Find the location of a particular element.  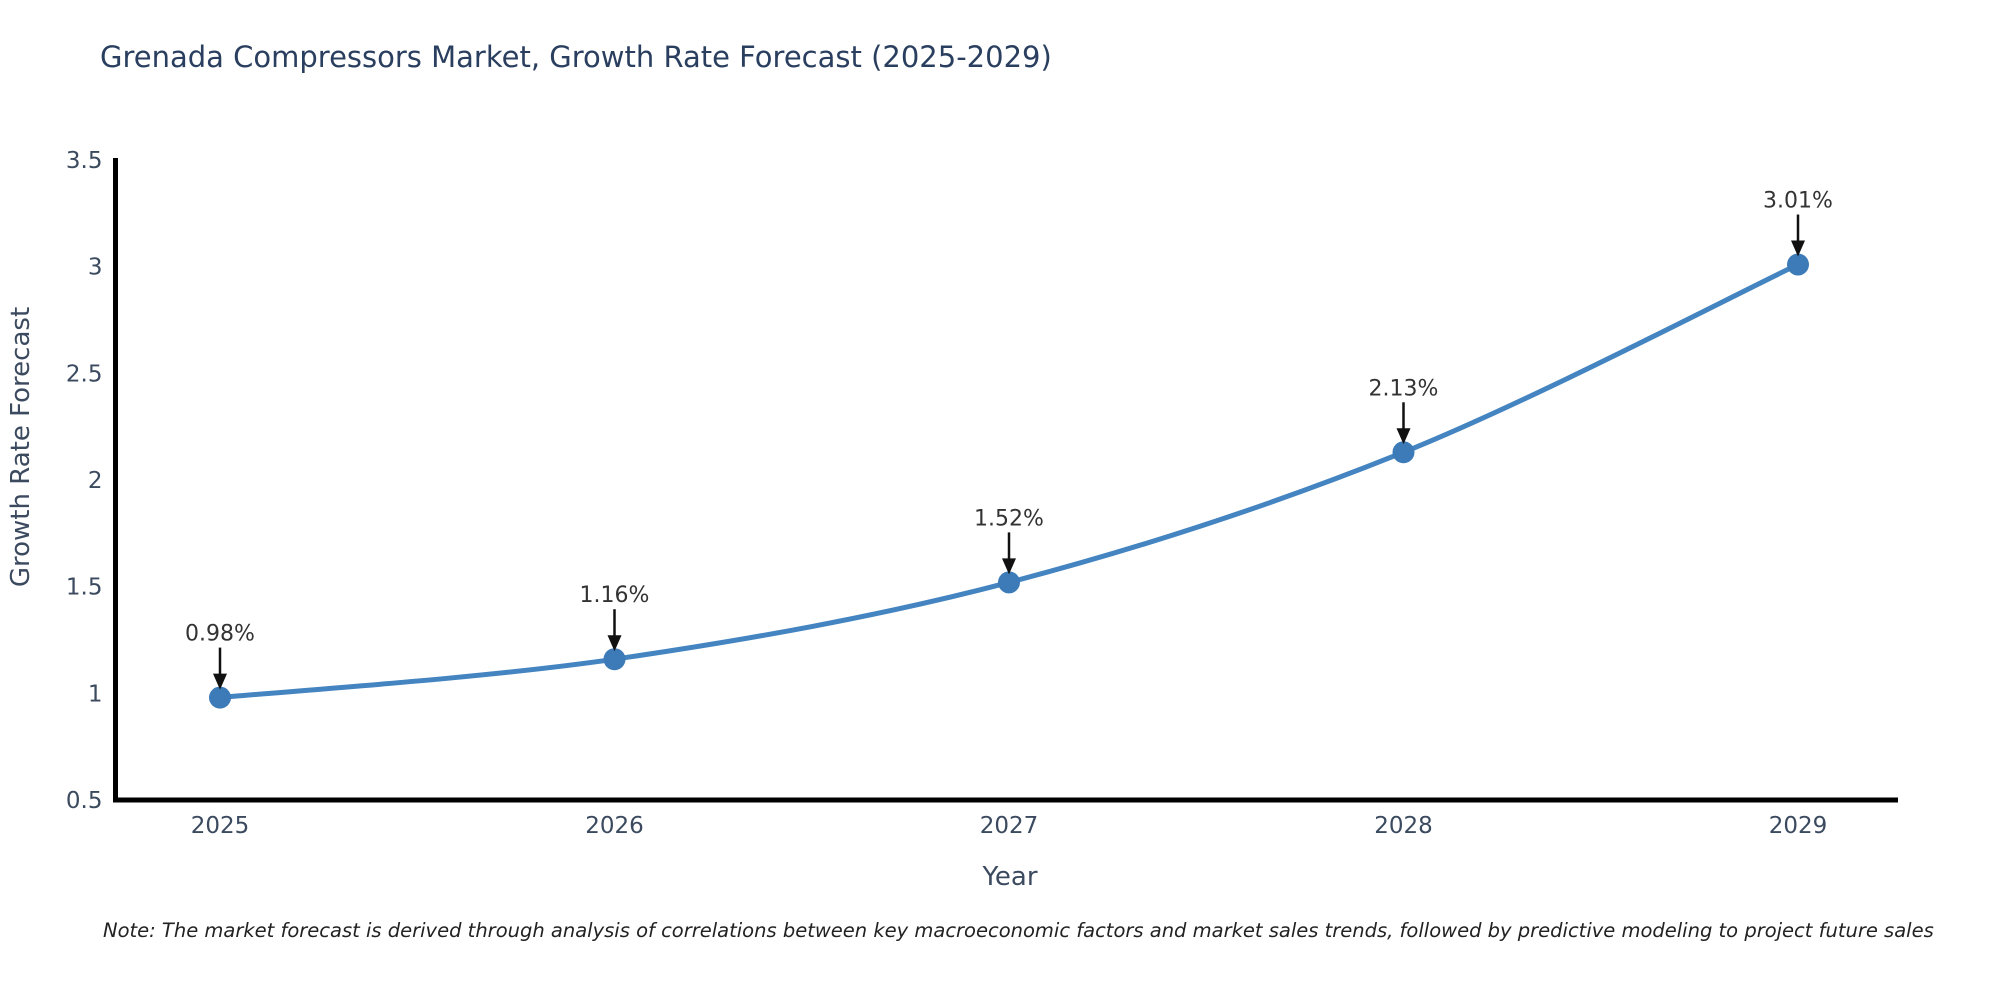

y-tick-label: 2 is located at coordinates (95, 481).